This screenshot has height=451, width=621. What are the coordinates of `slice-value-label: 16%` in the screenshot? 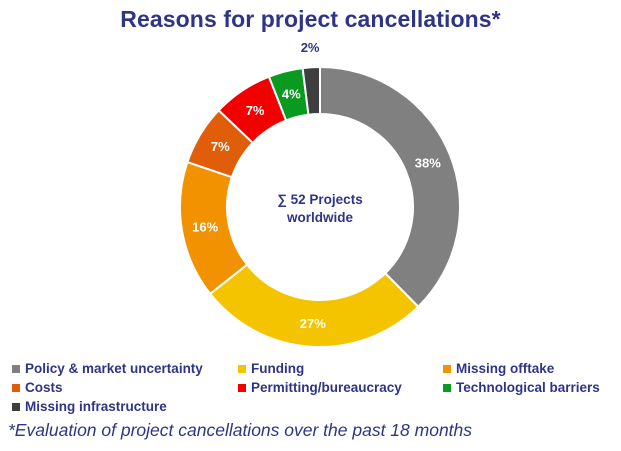 It's located at (205, 226).